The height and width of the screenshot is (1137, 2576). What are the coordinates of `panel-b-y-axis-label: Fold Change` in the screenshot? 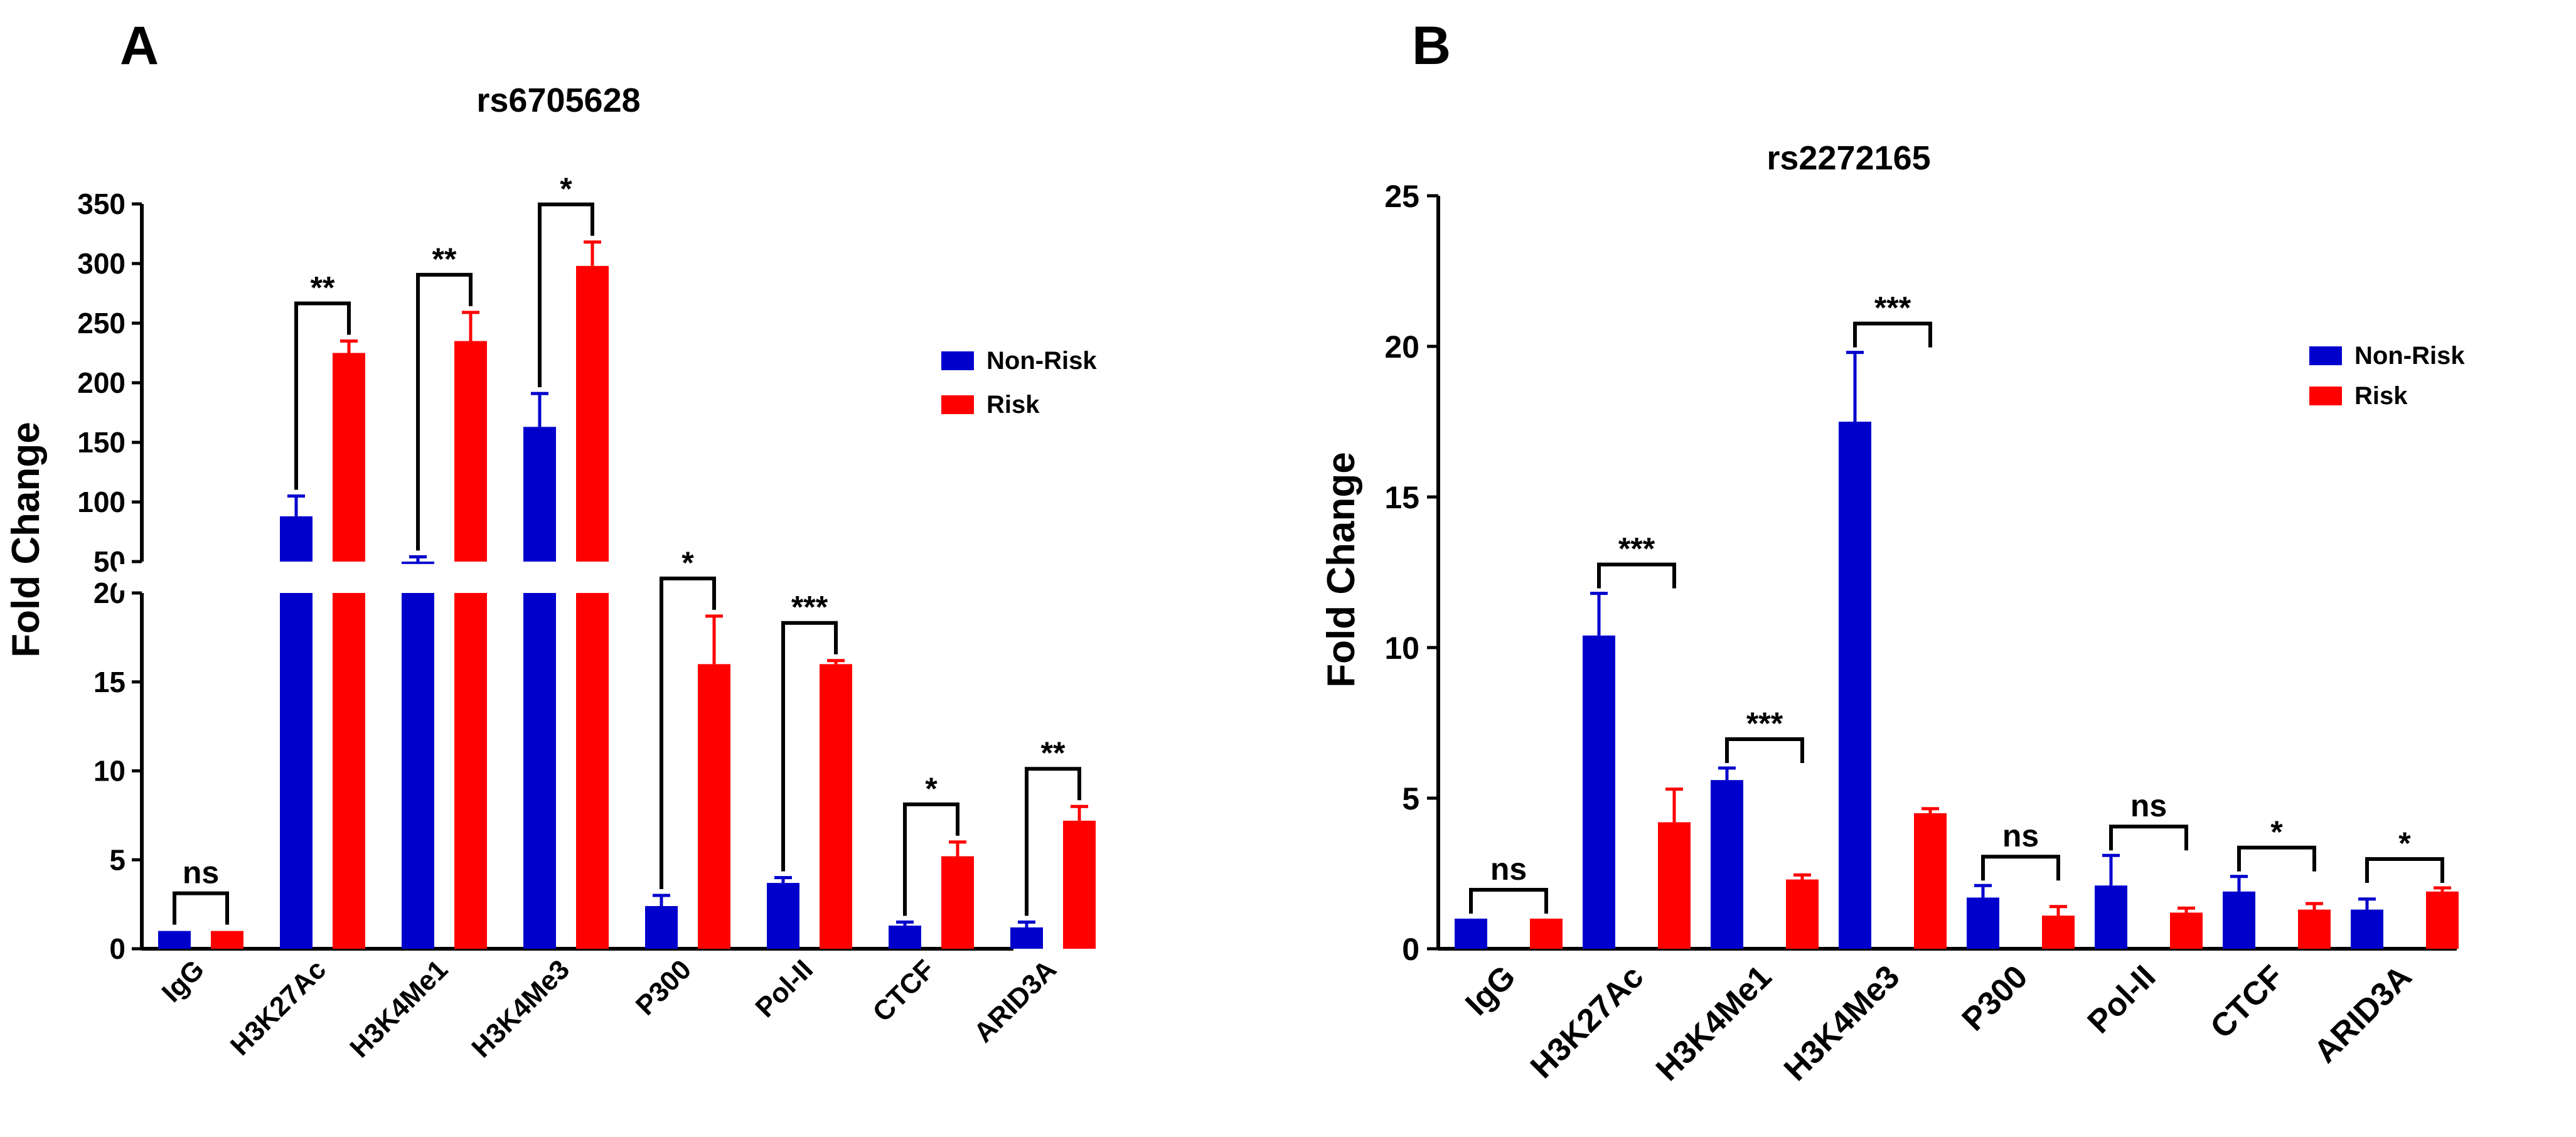 It's located at (1341, 569).